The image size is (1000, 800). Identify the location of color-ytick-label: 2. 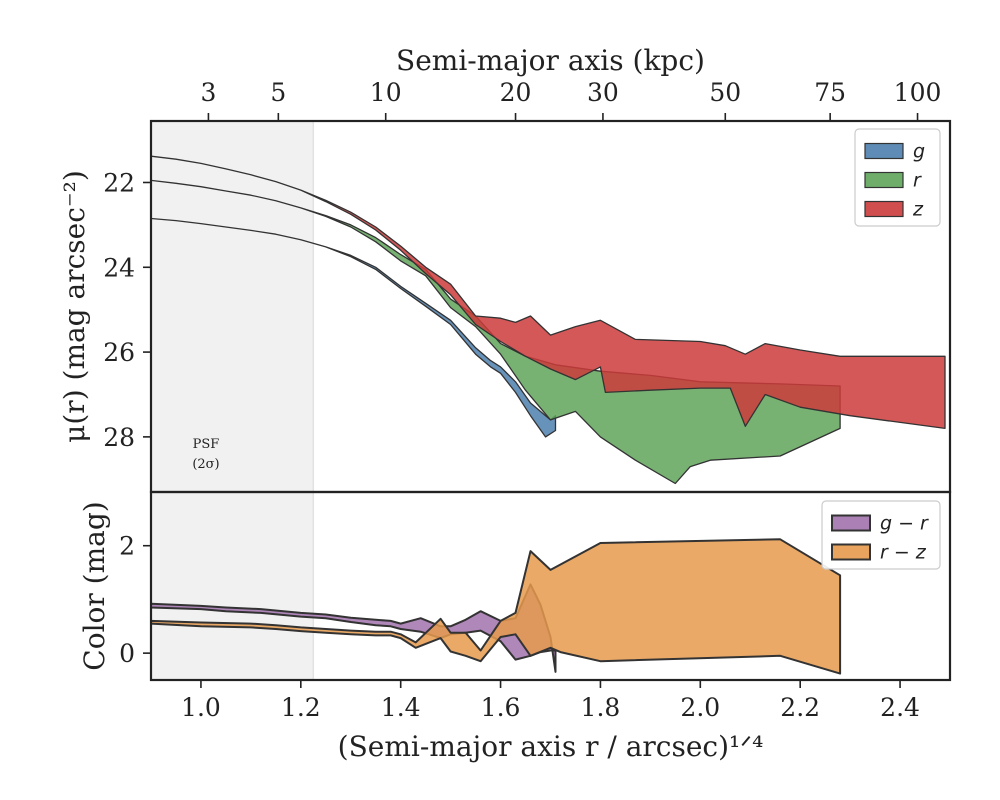
(127, 546).